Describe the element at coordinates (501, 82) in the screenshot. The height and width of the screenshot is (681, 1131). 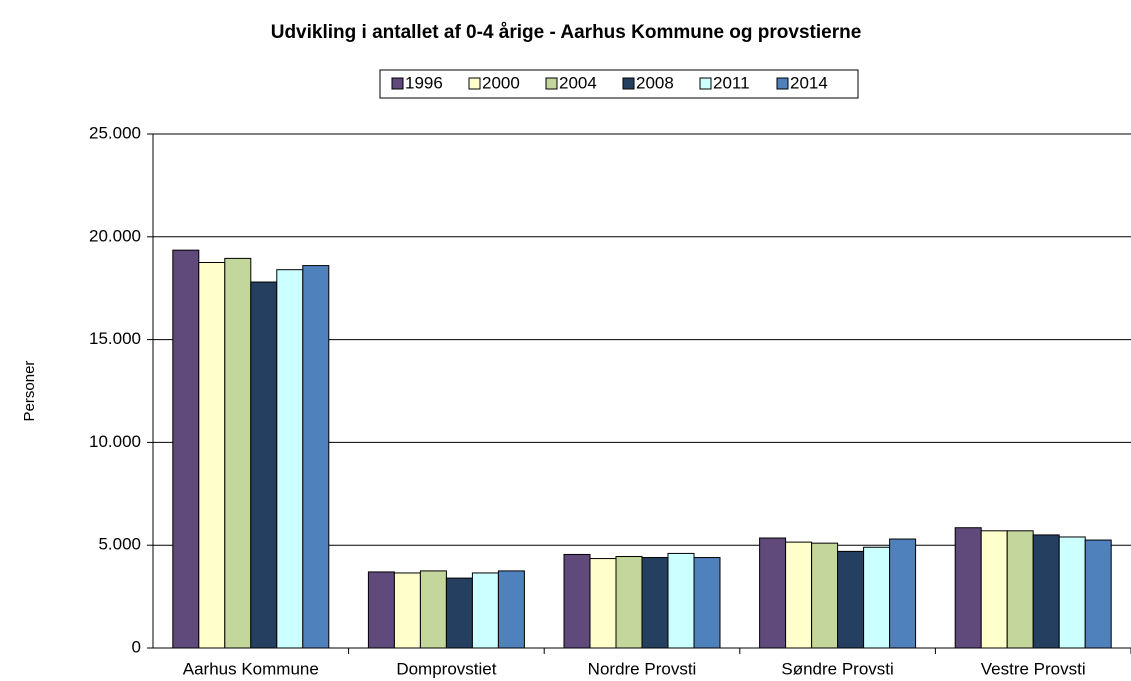
I see `legend-label: 2000` at that location.